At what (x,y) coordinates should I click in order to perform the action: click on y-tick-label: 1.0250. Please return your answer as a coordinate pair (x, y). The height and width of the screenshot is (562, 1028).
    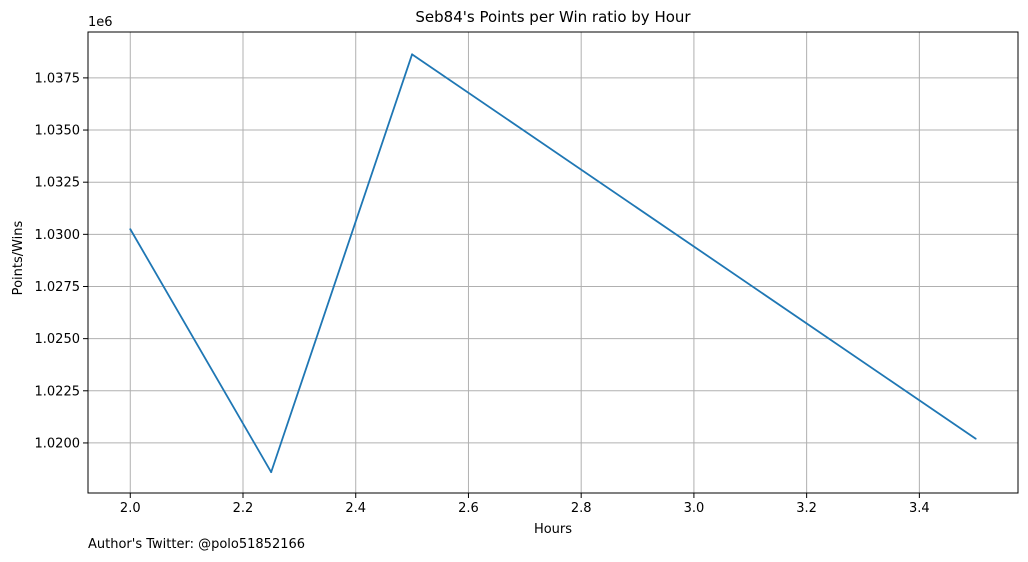
    Looking at the image, I should click on (58, 339).